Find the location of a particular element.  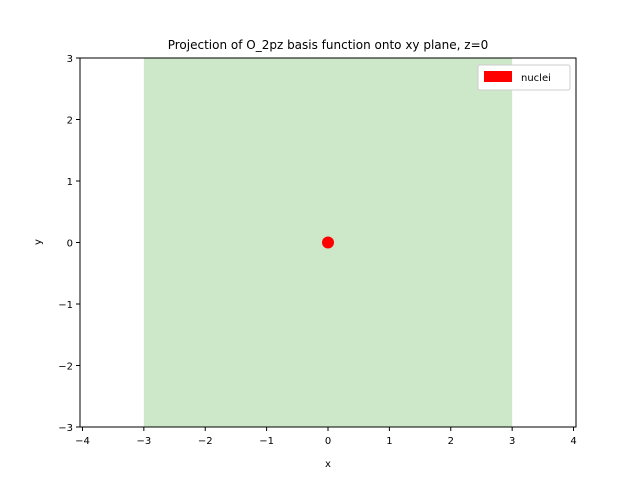

y-tick-label: 1 is located at coordinates (70, 182).